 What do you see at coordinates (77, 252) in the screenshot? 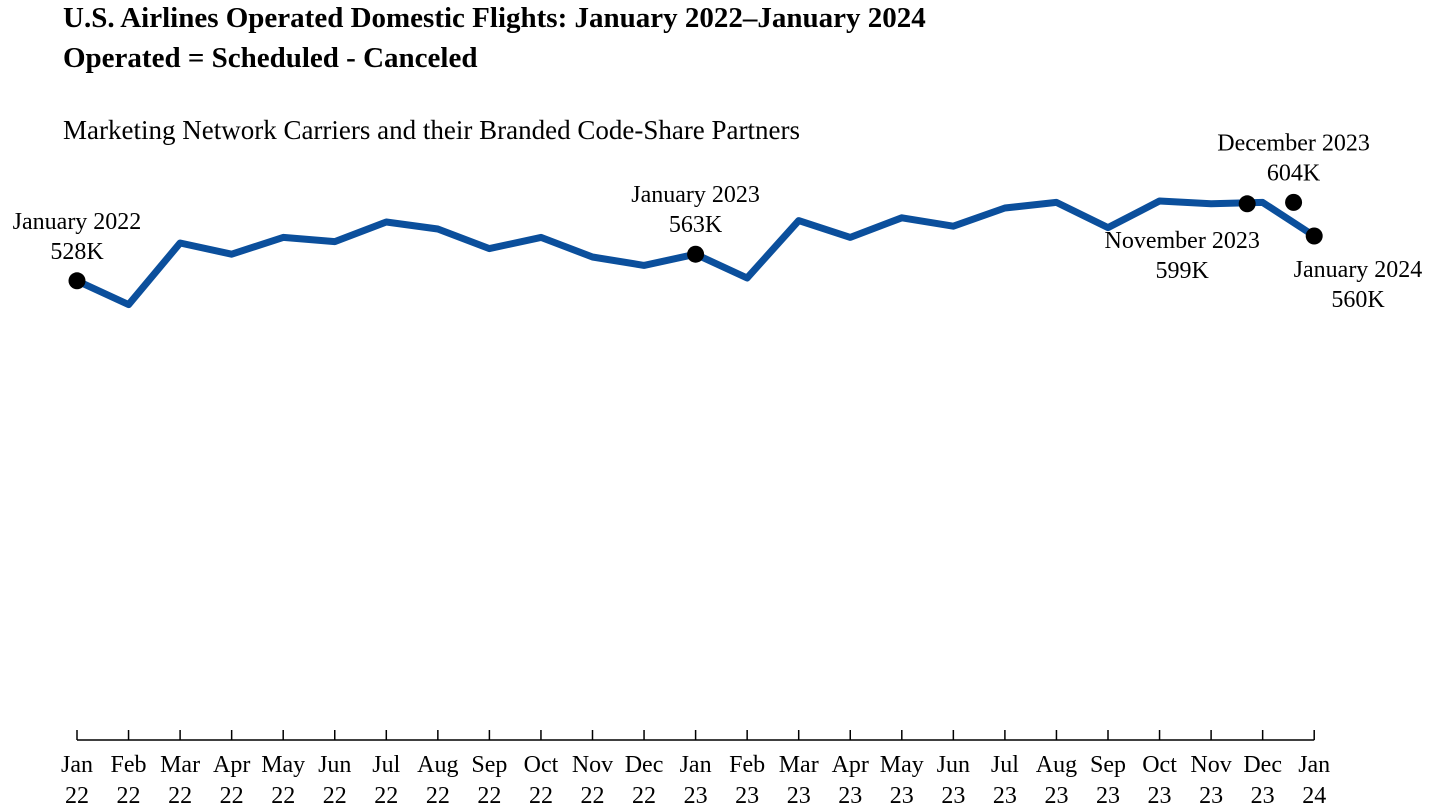
I see `annotation-value: 528K` at bounding box center [77, 252].